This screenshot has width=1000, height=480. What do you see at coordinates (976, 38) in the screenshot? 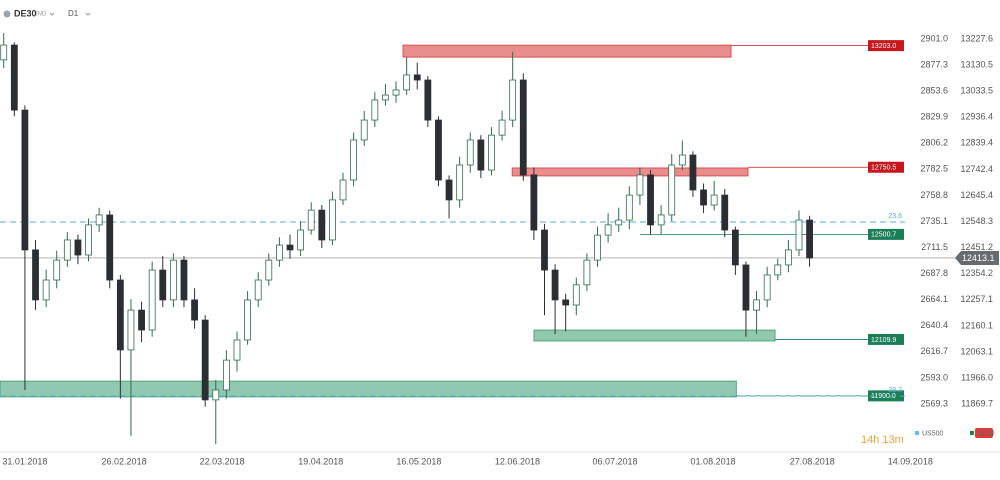
I see `y-tick-label: 13227.6` at bounding box center [976, 38].